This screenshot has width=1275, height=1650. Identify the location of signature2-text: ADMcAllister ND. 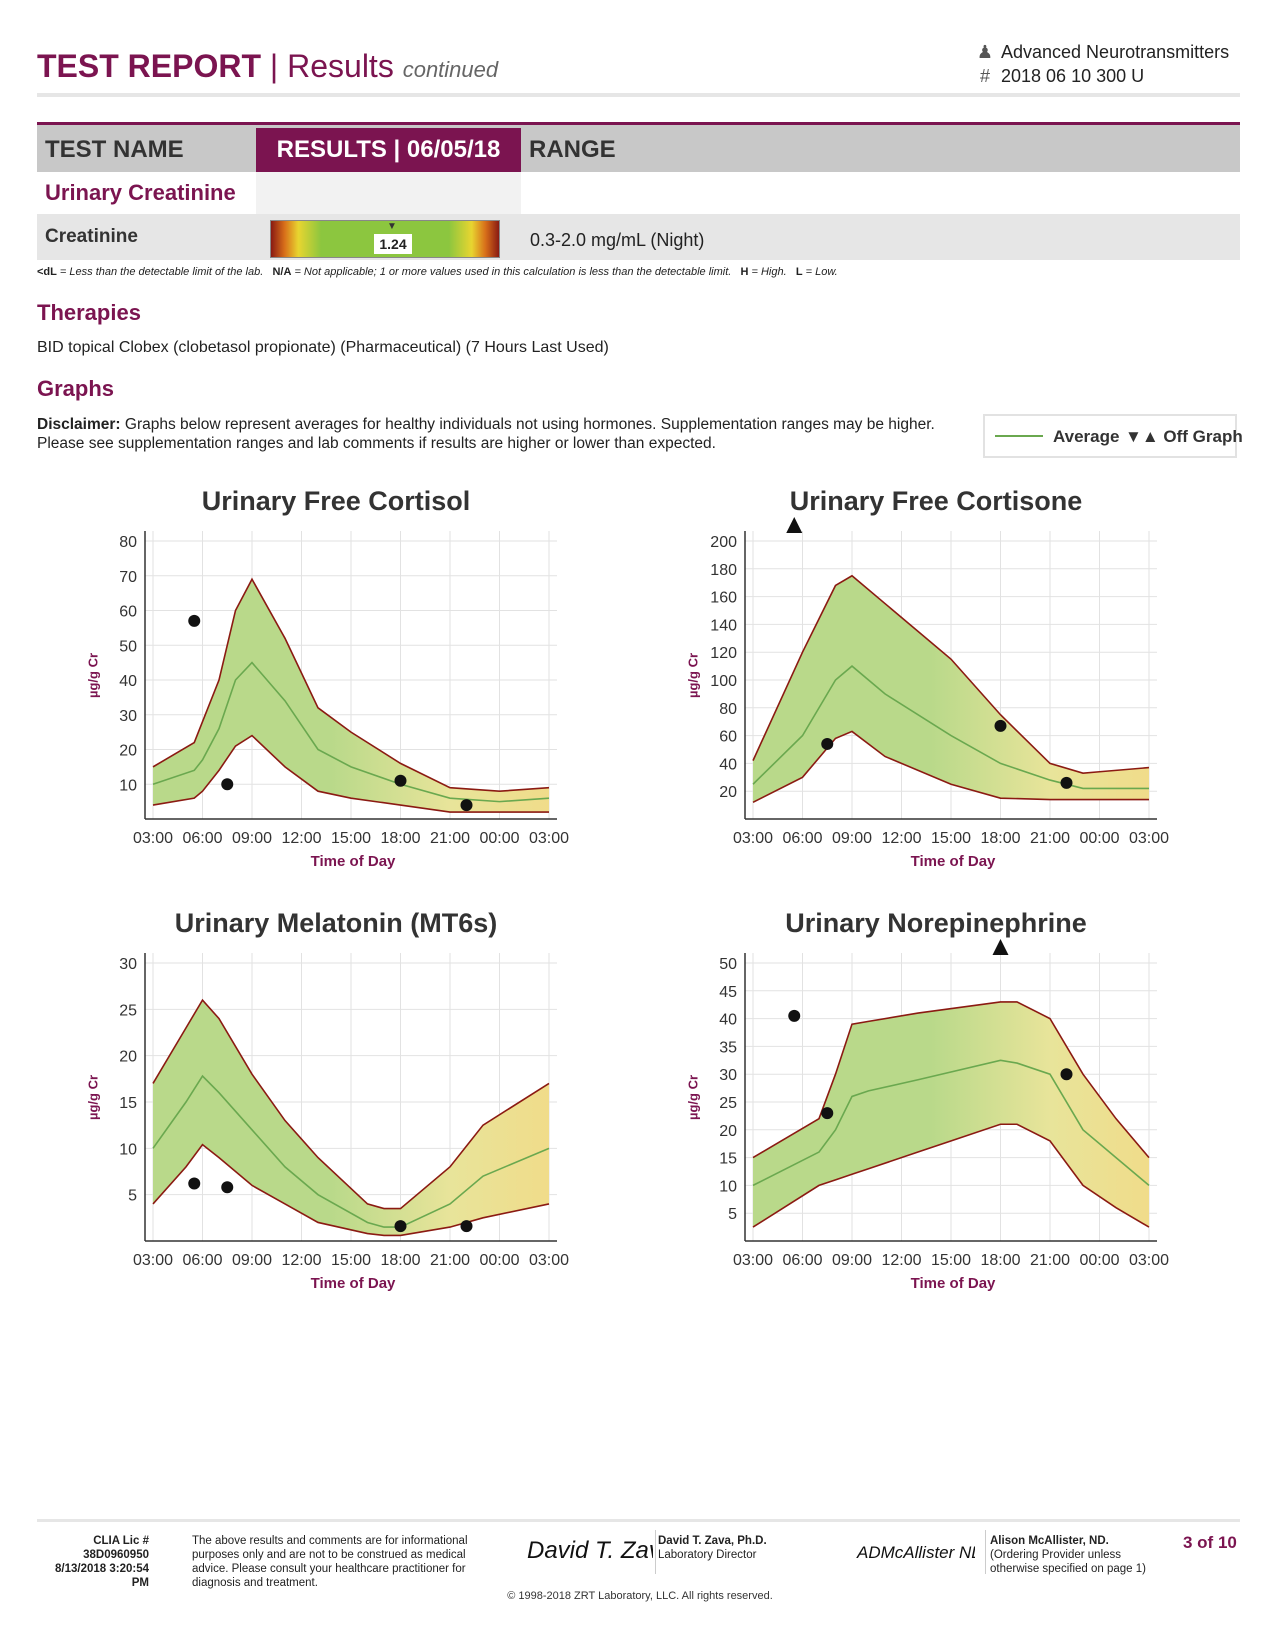
(915, 1552).